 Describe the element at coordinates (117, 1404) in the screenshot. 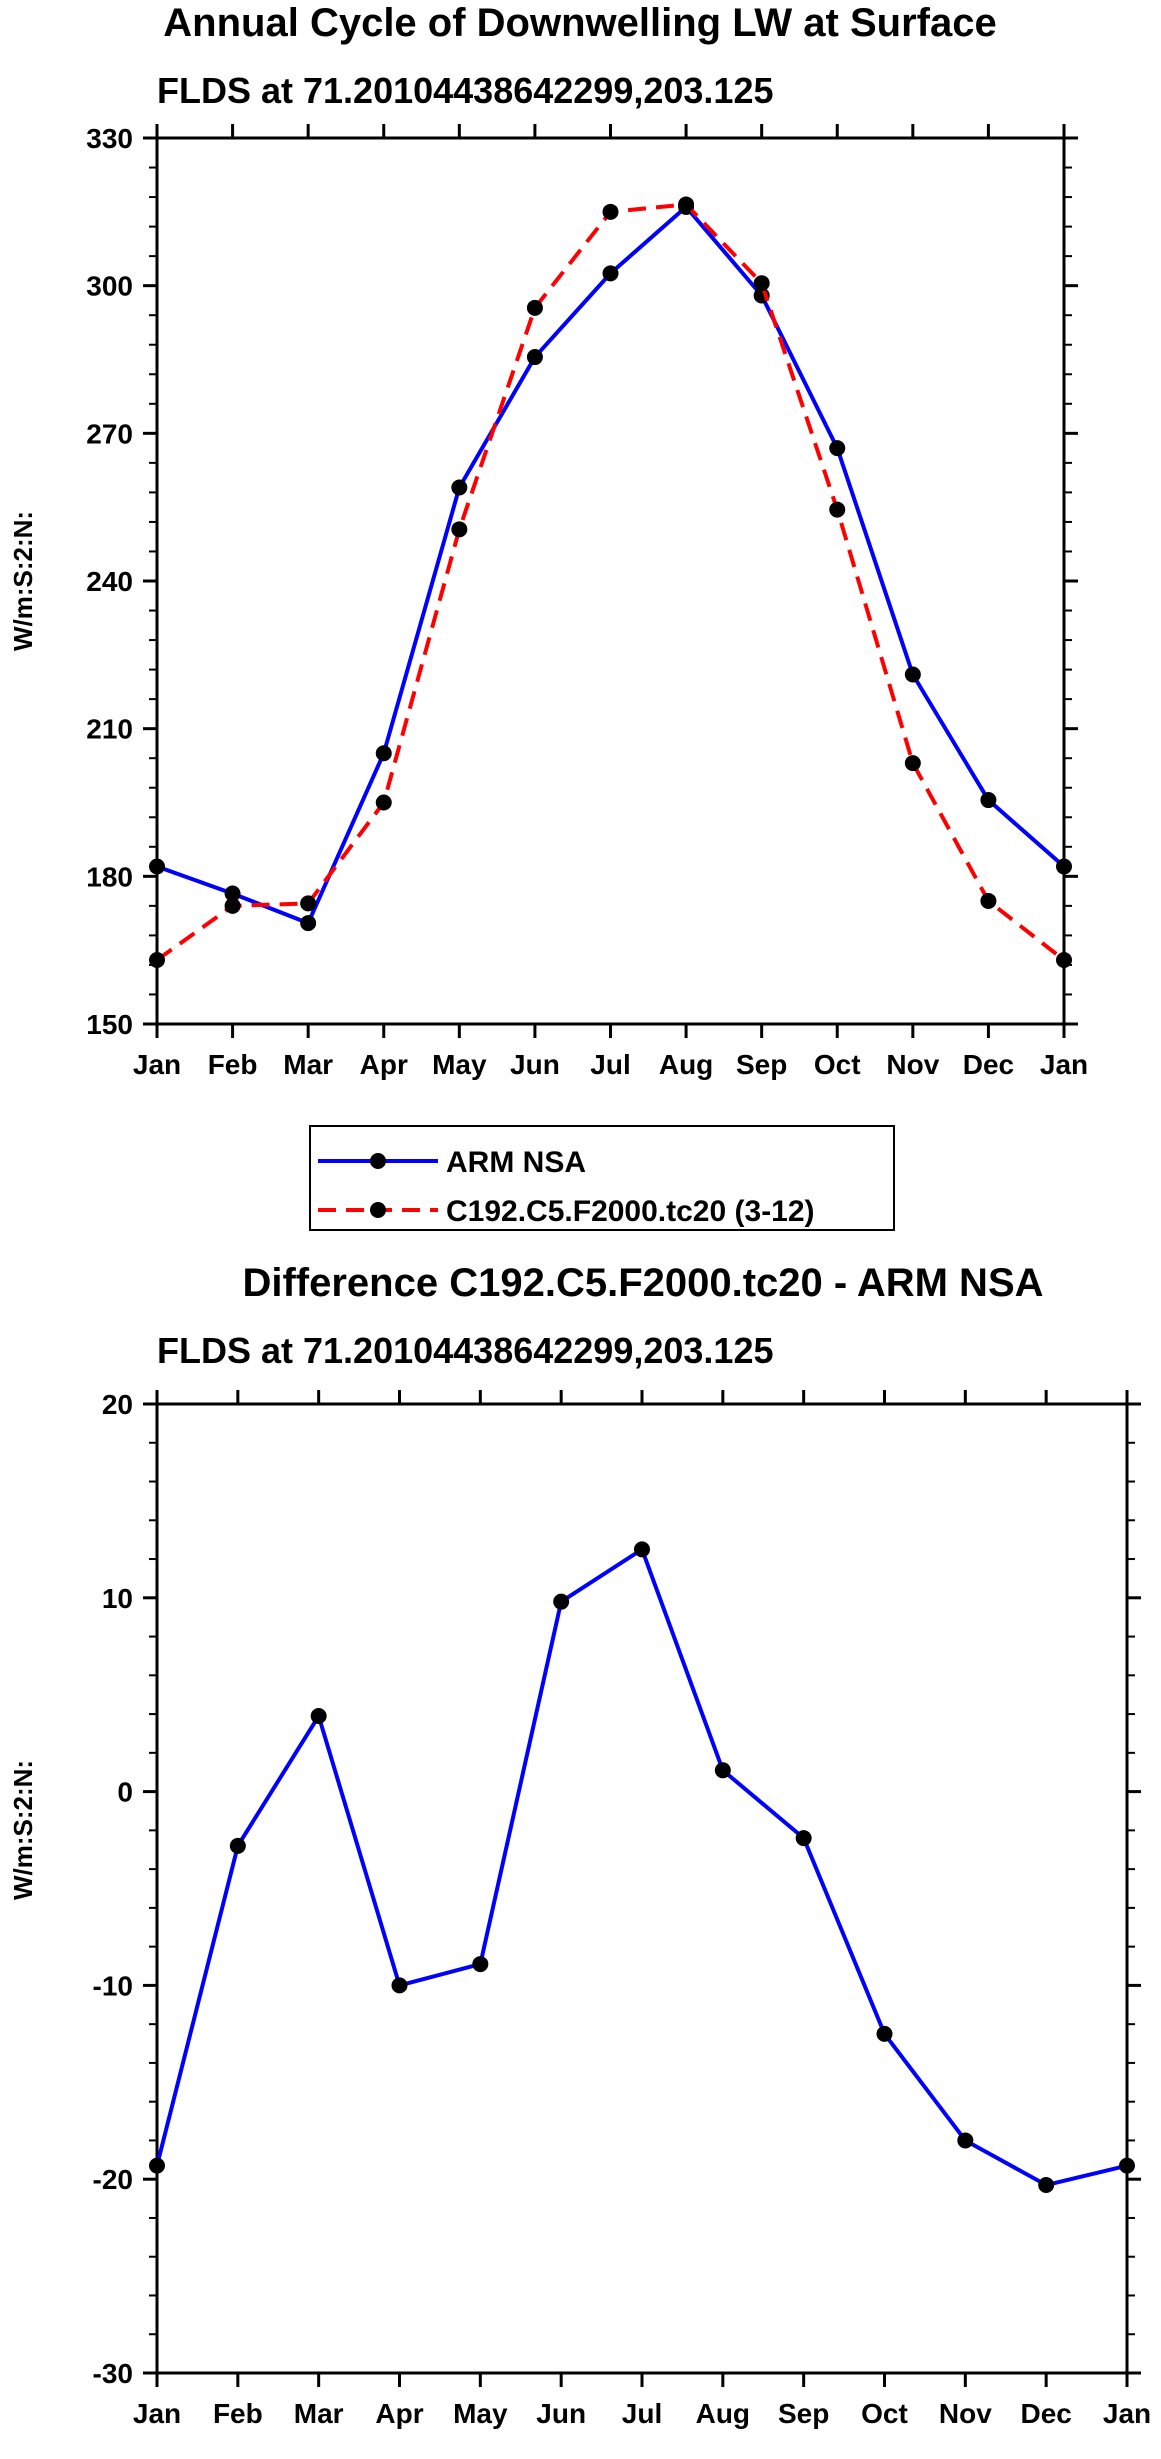

I see `y-tick-label: 20` at that location.